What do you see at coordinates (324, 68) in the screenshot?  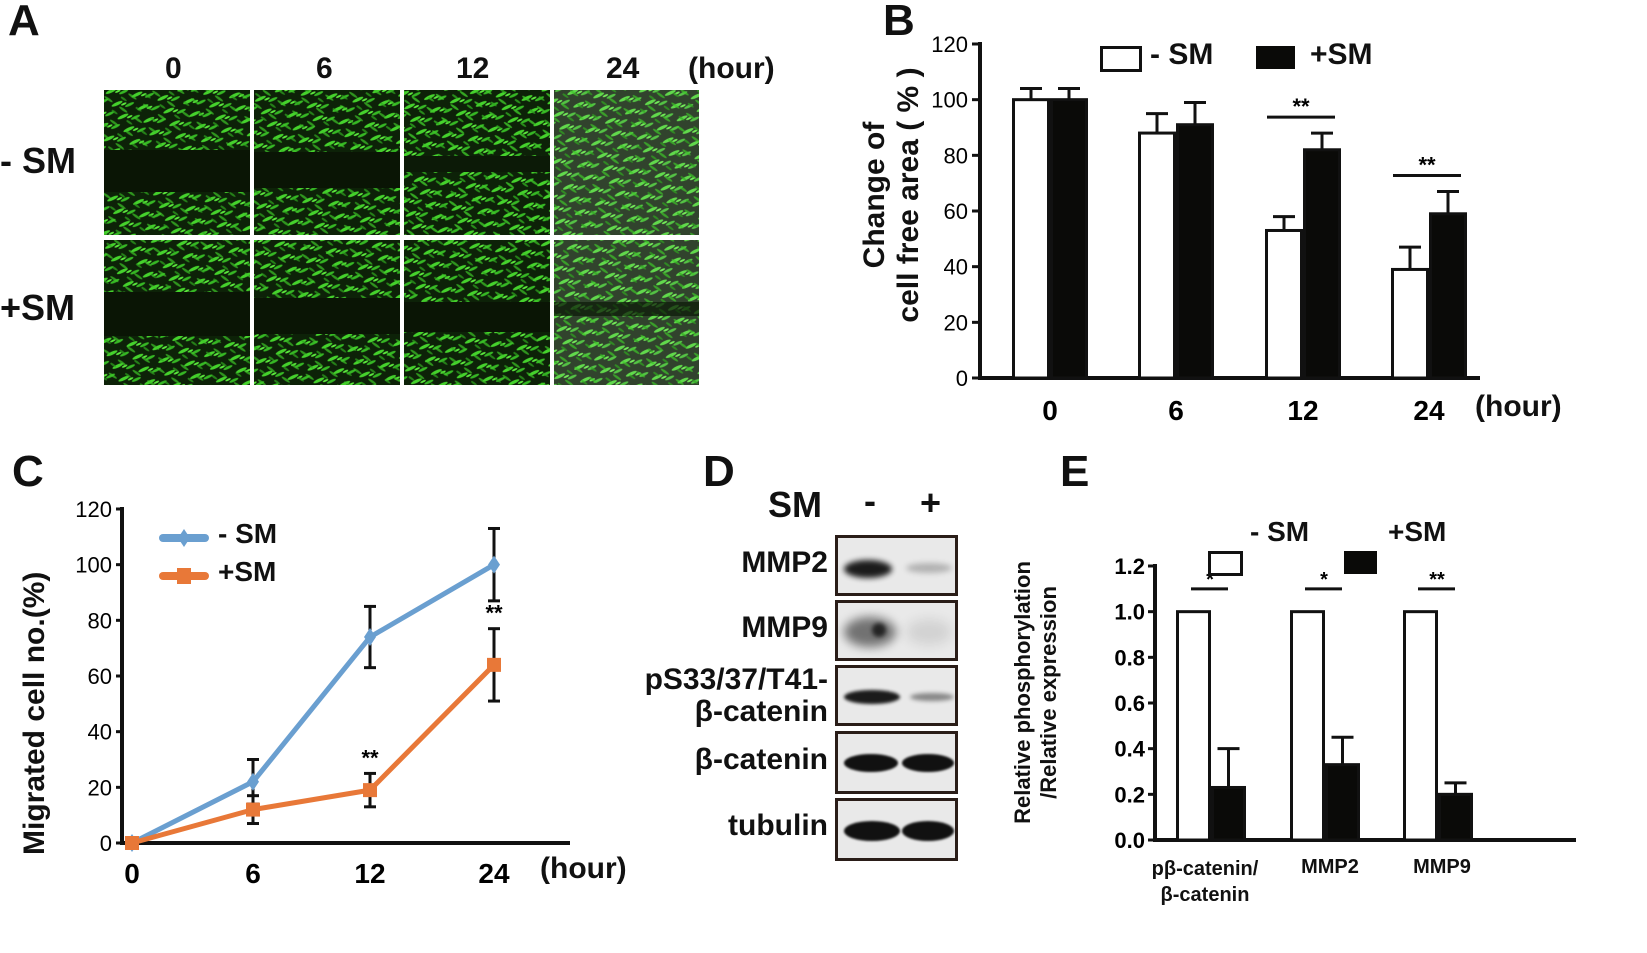 I see `time-label-6: 6` at bounding box center [324, 68].